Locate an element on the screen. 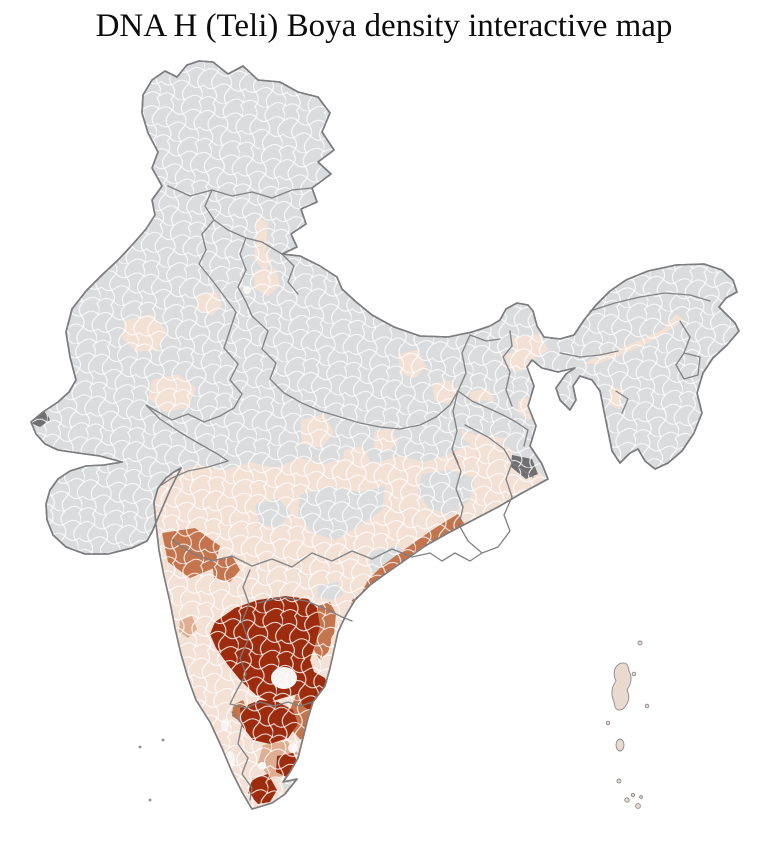 This screenshot has height=855, width=768. andaman-nicobar-islands is located at coordinates (627, 724).